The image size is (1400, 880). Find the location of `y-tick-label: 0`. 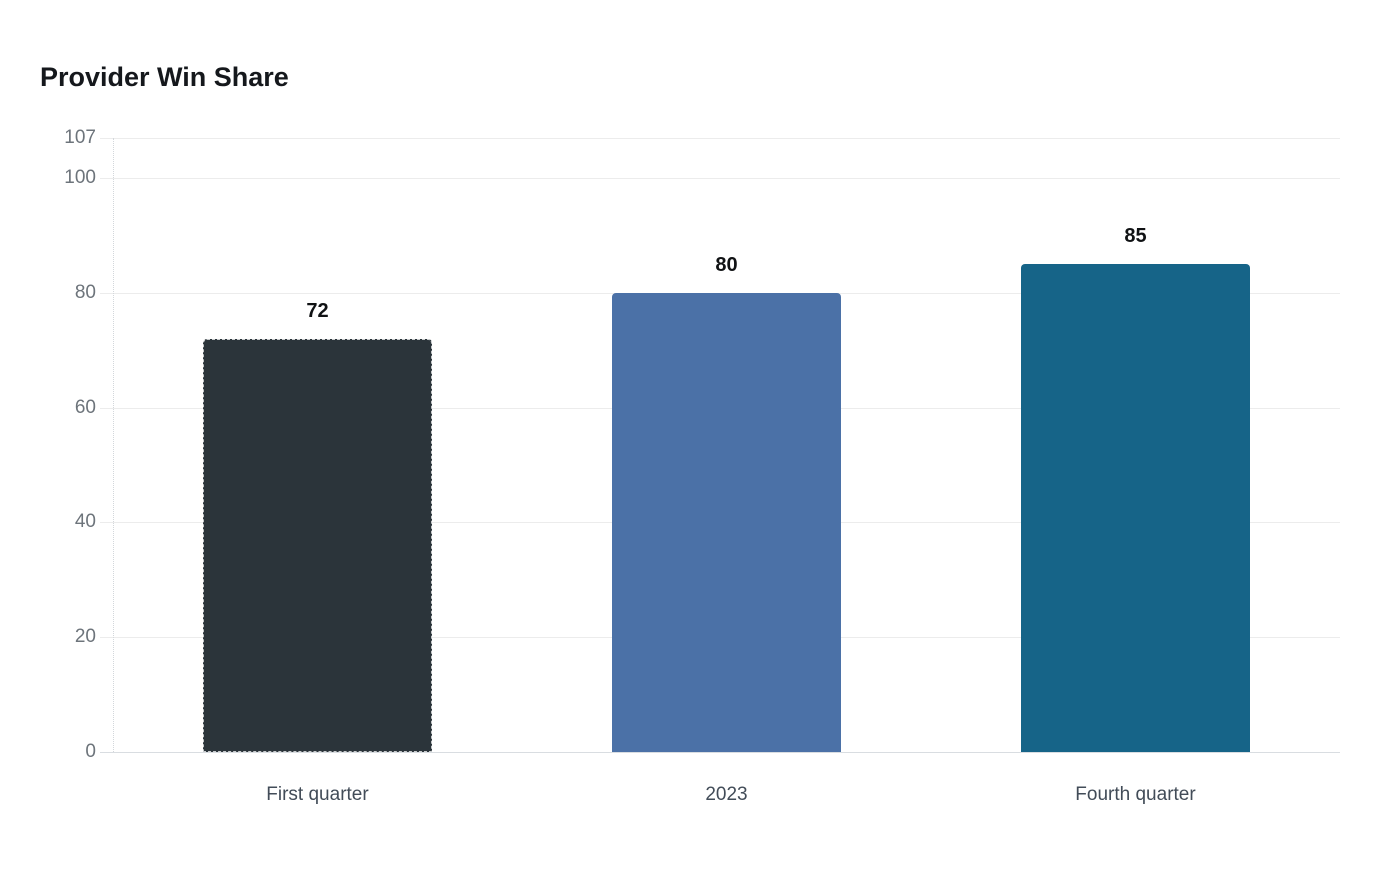

y-tick-label: 0 is located at coordinates (90, 751).